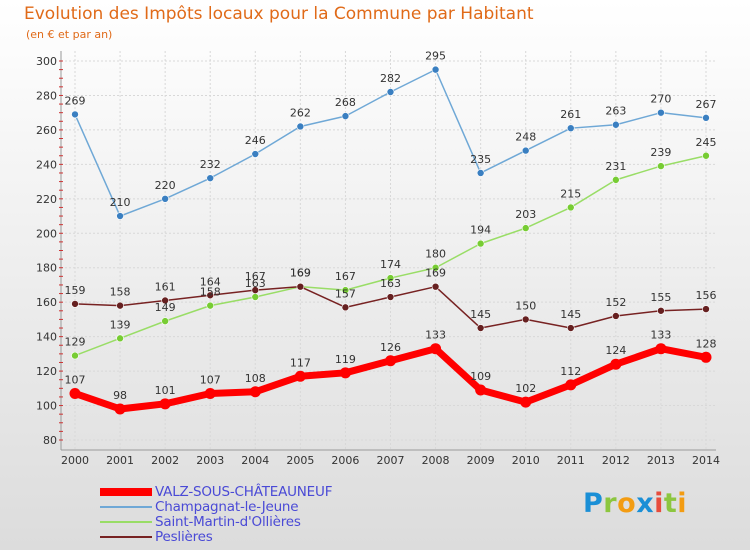 The height and width of the screenshot is (550, 750). Describe the element at coordinates (210, 281) in the screenshot. I see `data-label: 164` at that location.